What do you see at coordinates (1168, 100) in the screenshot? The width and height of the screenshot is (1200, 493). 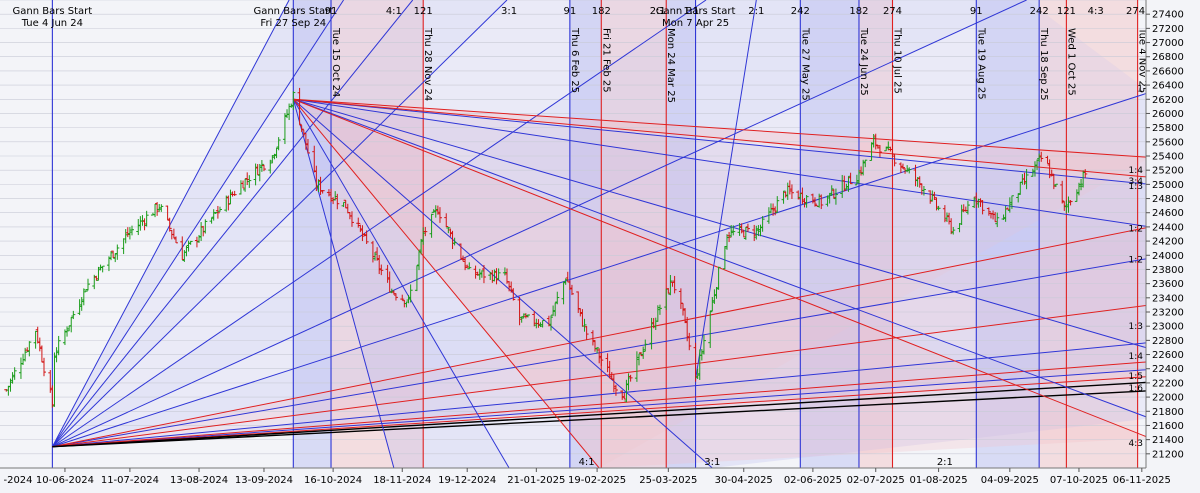 I see `y-tick-label: 26200` at bounding box center [1168, 100].